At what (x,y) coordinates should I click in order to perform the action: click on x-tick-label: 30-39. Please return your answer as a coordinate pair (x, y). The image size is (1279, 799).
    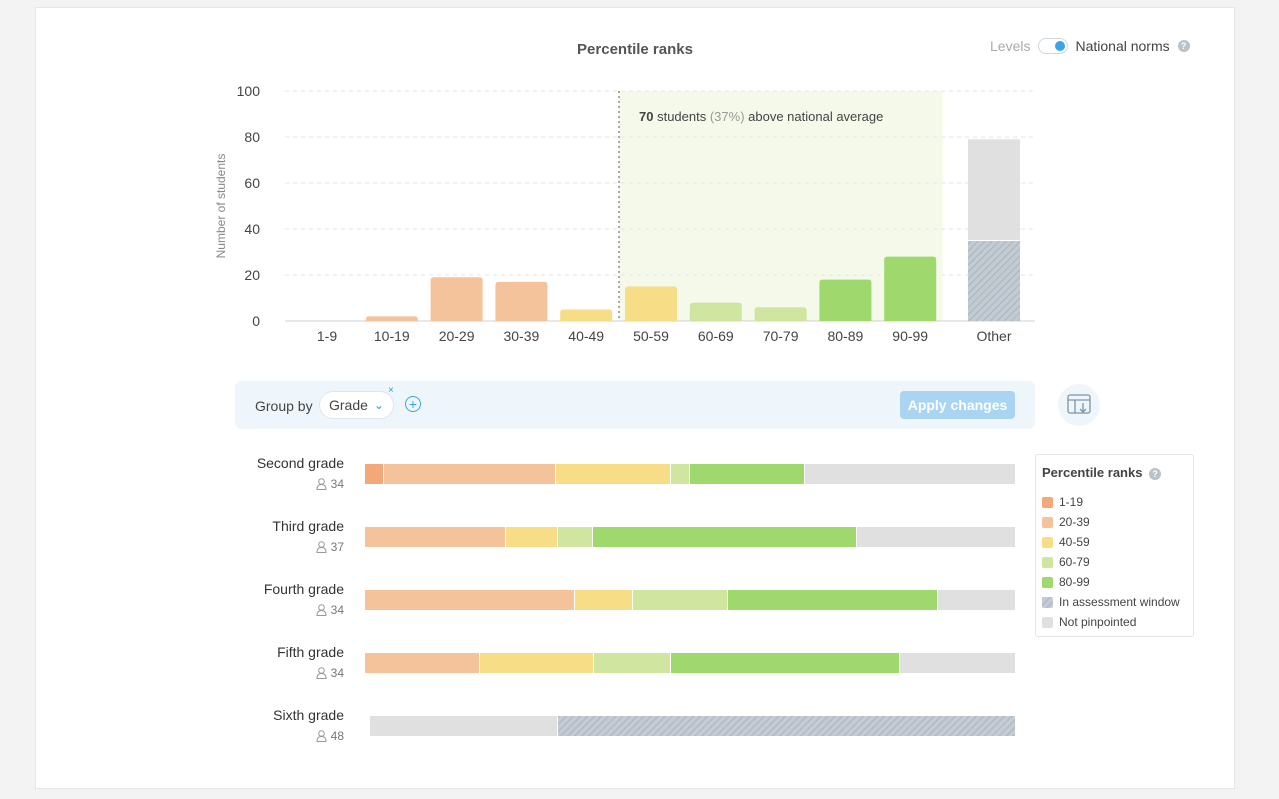
    Looking at the image, I should click on (521, 336).